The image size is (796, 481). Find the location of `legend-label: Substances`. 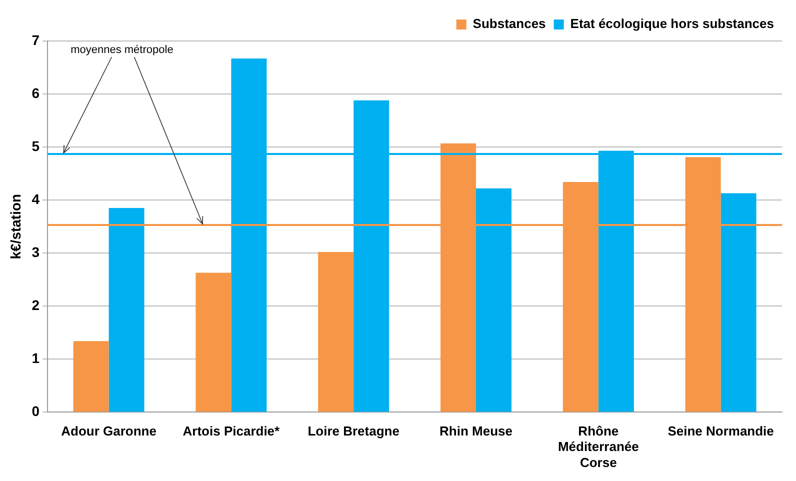

legend-label: Substances is located at coordinates (509, 24).